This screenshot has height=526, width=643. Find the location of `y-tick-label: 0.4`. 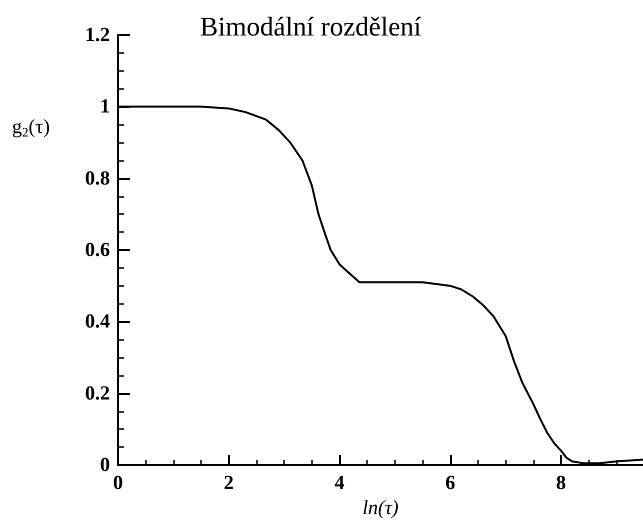

y-tick-label: 0.4 is located at coordinates (97, 321).